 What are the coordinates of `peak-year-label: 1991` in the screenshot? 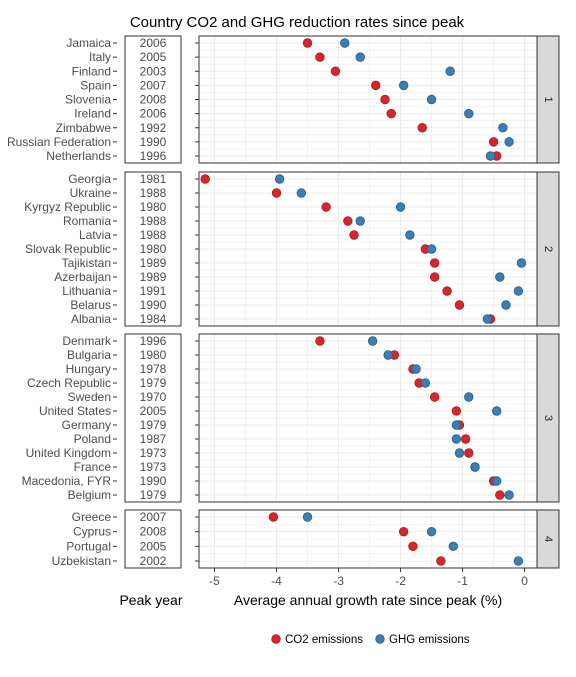 It's located at (153, 291).